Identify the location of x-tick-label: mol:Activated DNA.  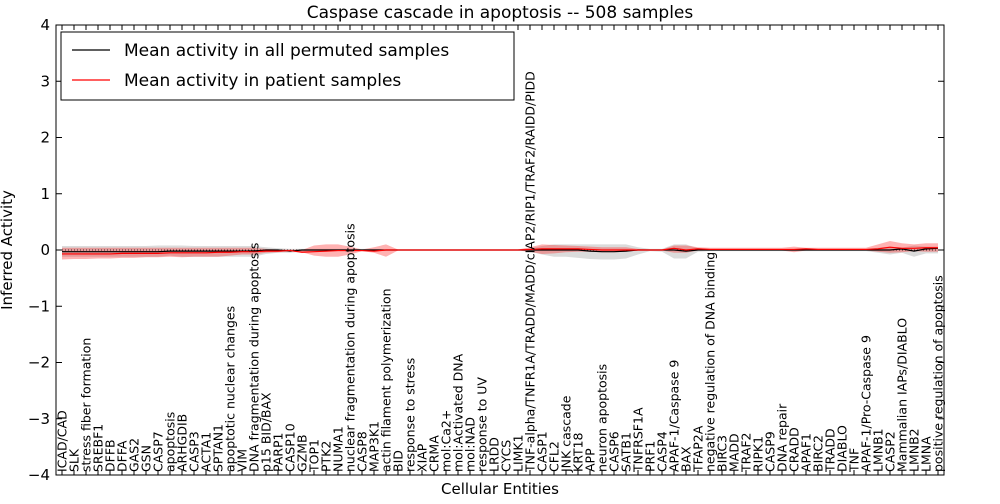
(458, 412).